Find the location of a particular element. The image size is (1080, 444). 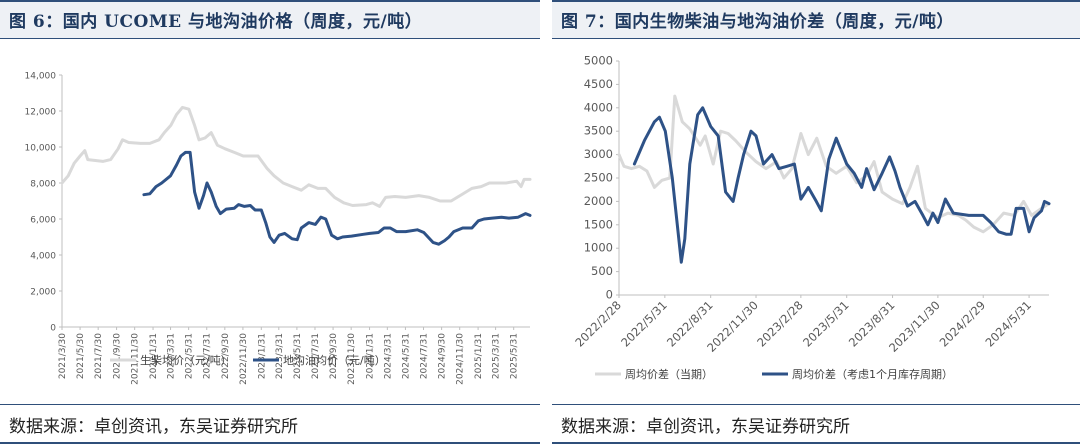

x-tick-label: 2024/9/30 is located at coordinates (443, 356).